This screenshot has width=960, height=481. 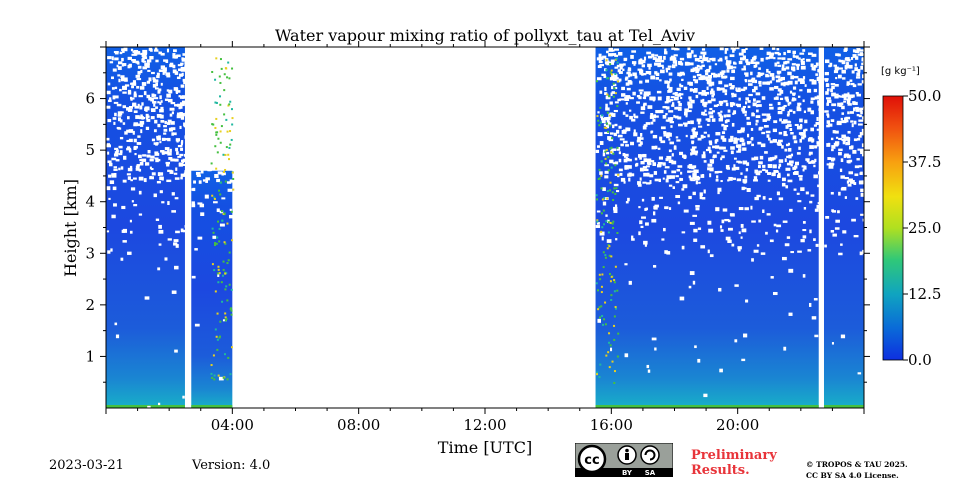 What do you see at coordinates (627, 473) in the screenshot?
I see `cc-by-text: BY` at bounding box center [627, 473].